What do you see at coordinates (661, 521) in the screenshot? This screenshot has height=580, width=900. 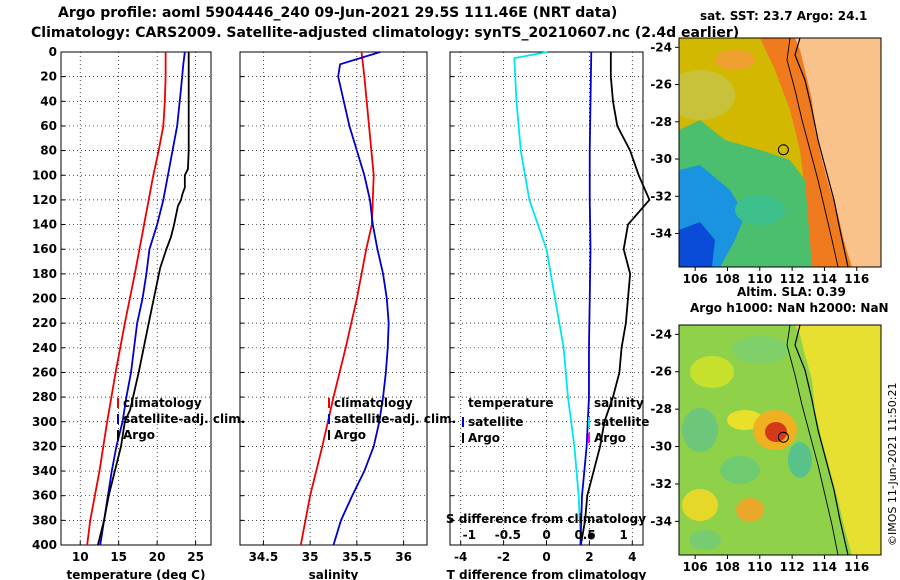 I see `map-lat-label: -34` at bounding box center [661, 521].